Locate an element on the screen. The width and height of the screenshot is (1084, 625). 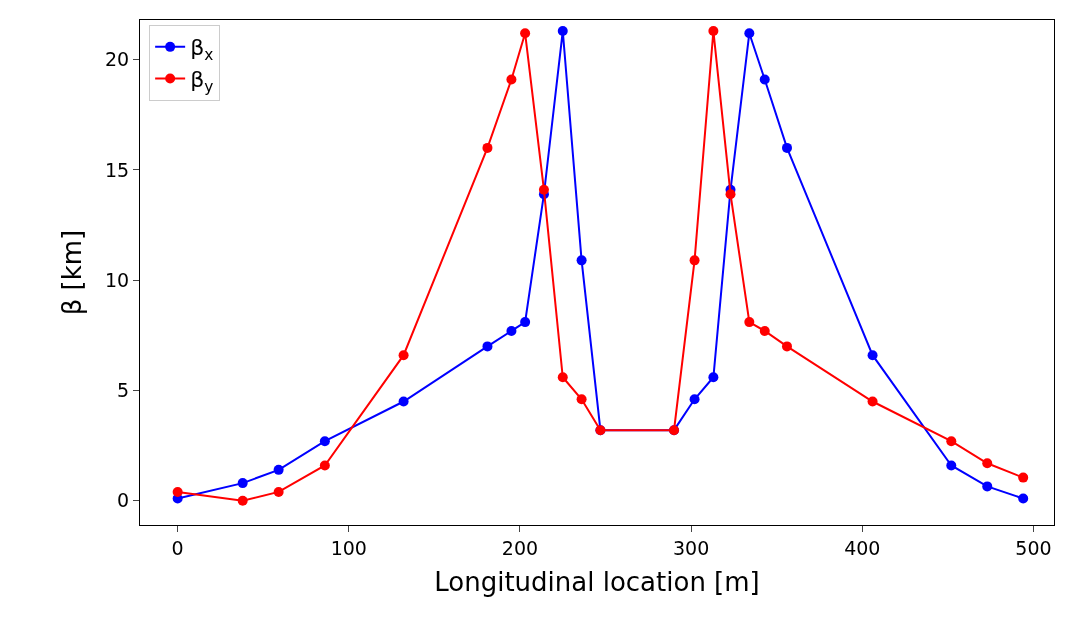
x-tick-label: 500 is located at coordinates (1033, 547).